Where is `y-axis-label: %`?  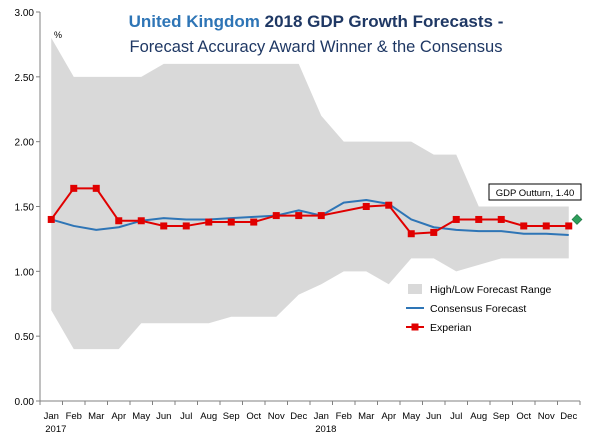 y-axis-label: % is located at coordinates (58, 35).